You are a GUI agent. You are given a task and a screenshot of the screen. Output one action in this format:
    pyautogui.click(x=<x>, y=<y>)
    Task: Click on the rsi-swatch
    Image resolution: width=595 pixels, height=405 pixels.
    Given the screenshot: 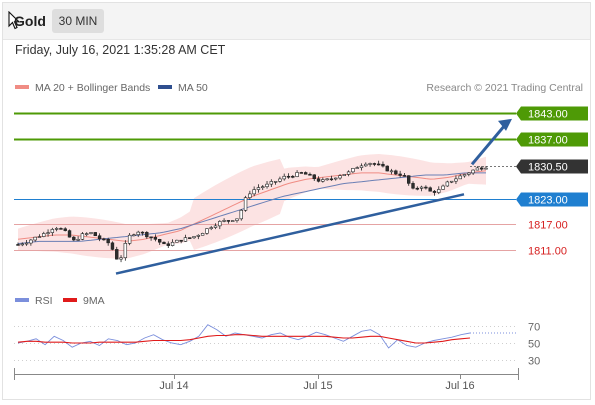 What is the action you would take?
    pyautogui.click(x=22, y=300)
    